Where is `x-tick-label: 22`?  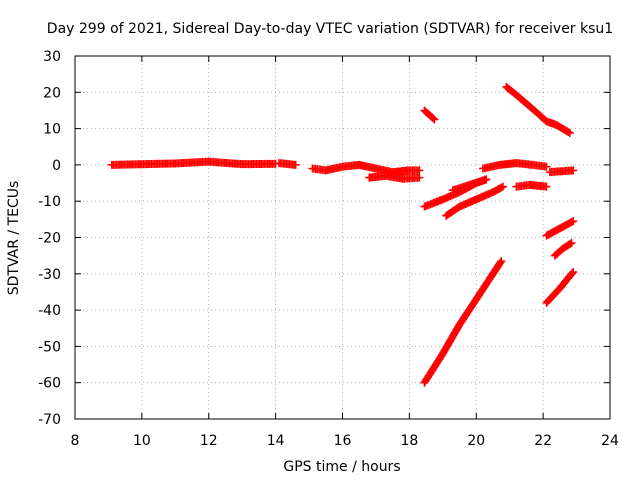
x-tick-label: 22 is located at coordinates (543, 441).